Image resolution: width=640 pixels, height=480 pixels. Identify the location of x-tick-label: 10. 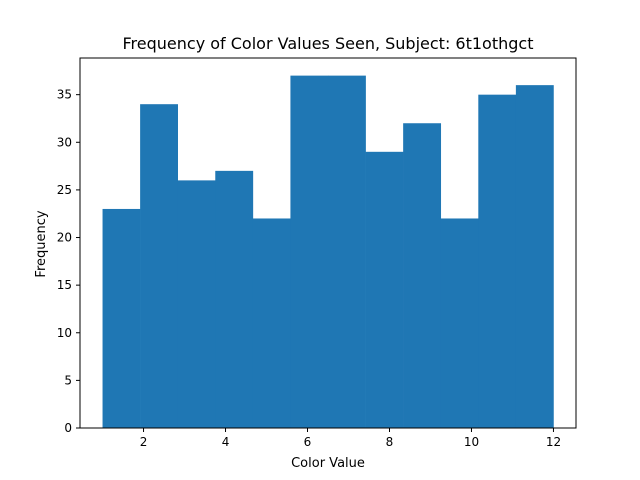
(471, 442).